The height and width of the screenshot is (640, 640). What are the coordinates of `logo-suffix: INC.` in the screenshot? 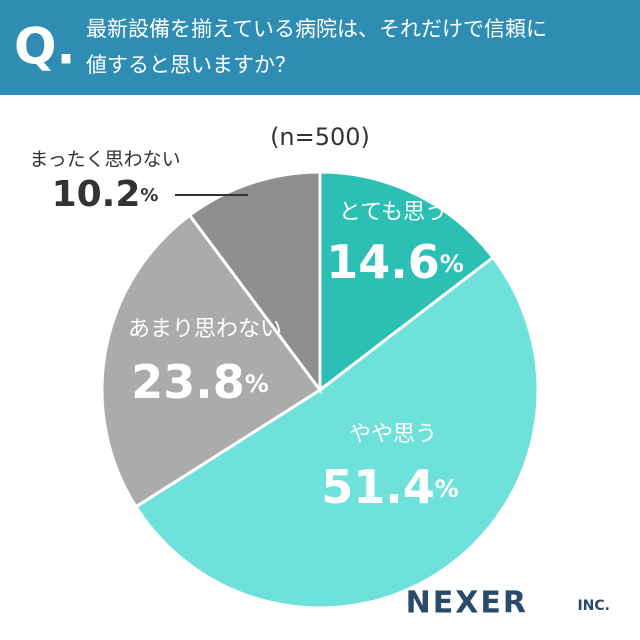 It's located at (593, 606).